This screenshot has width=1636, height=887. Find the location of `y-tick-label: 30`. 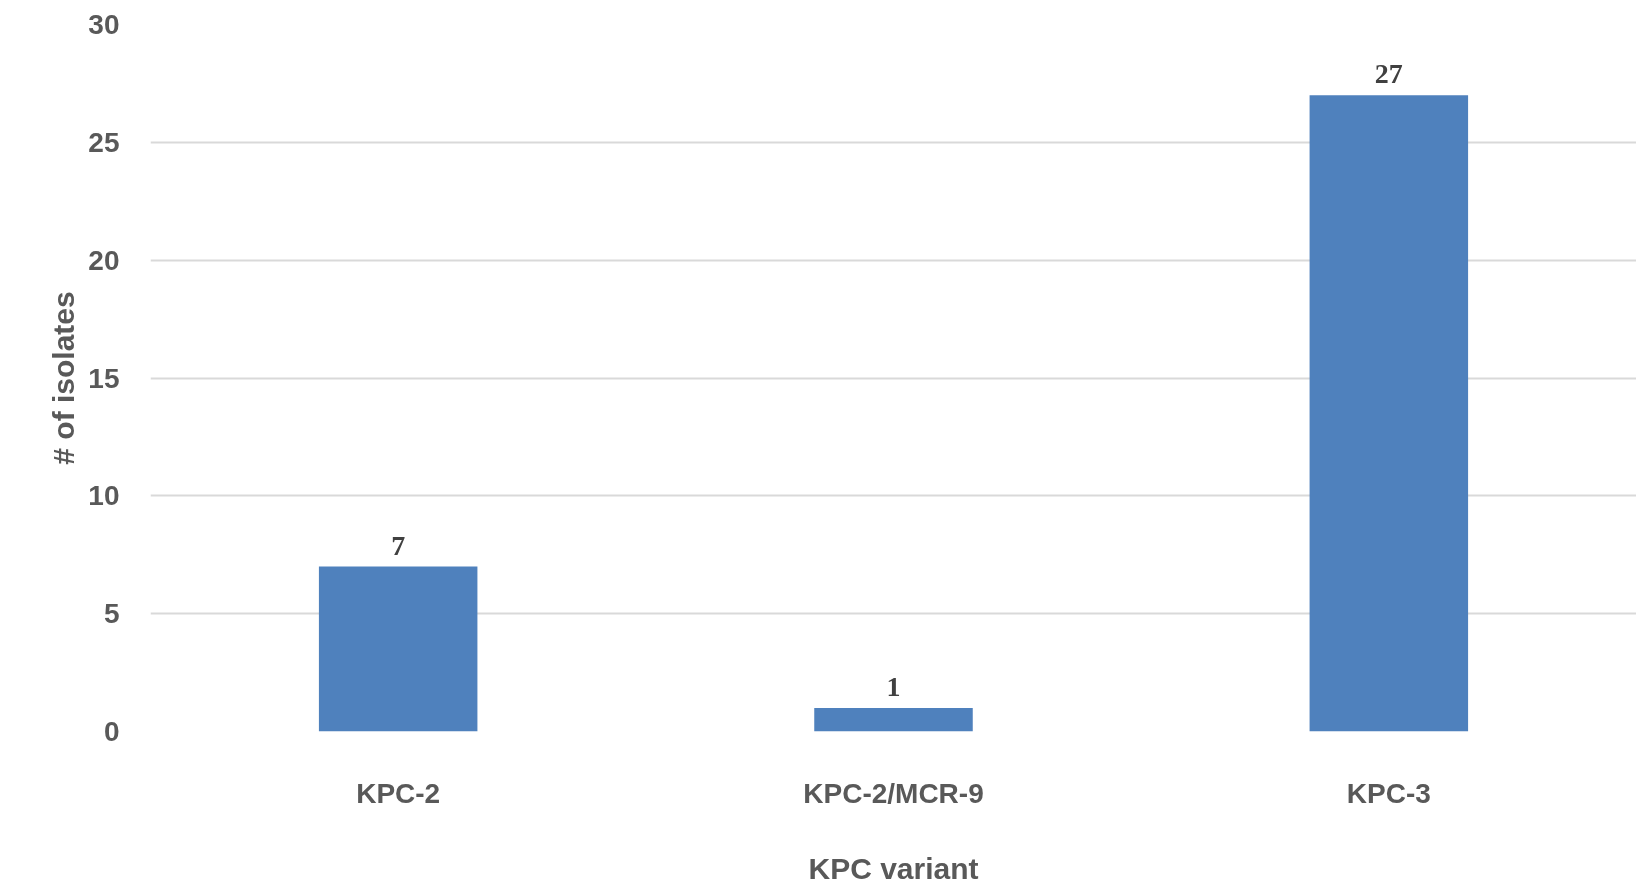

y-tick-label: 30 is located at coordinates (104, 24).